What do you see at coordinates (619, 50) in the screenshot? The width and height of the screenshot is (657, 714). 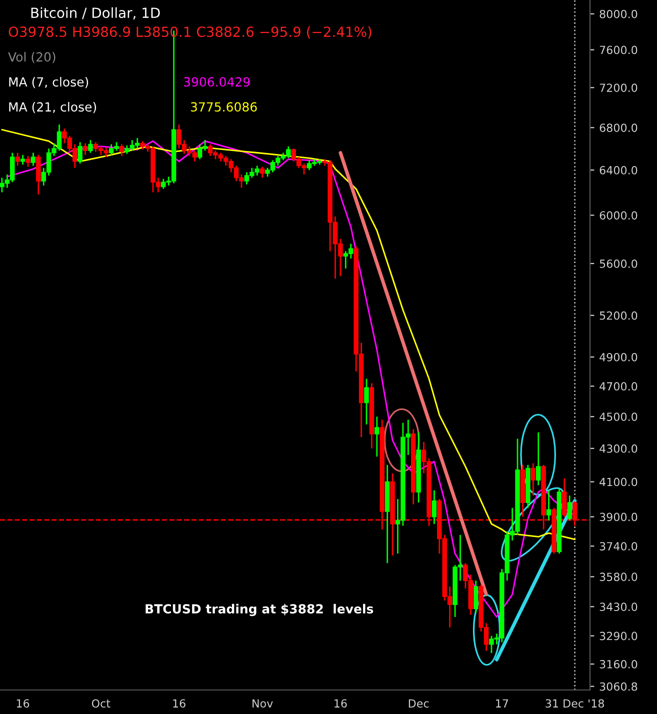 I see `y-tick-label: 7600.0` at bounding box center [619, 50].